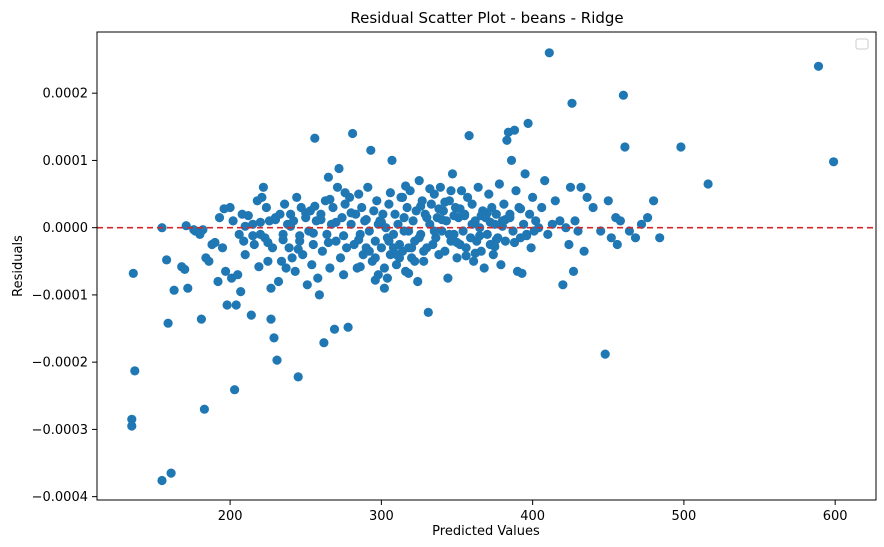 The image size is (884, 547). Describe the element at coordinates (683, 516) in the screenshot. I see `x-tick-label-3: 500` at that location.